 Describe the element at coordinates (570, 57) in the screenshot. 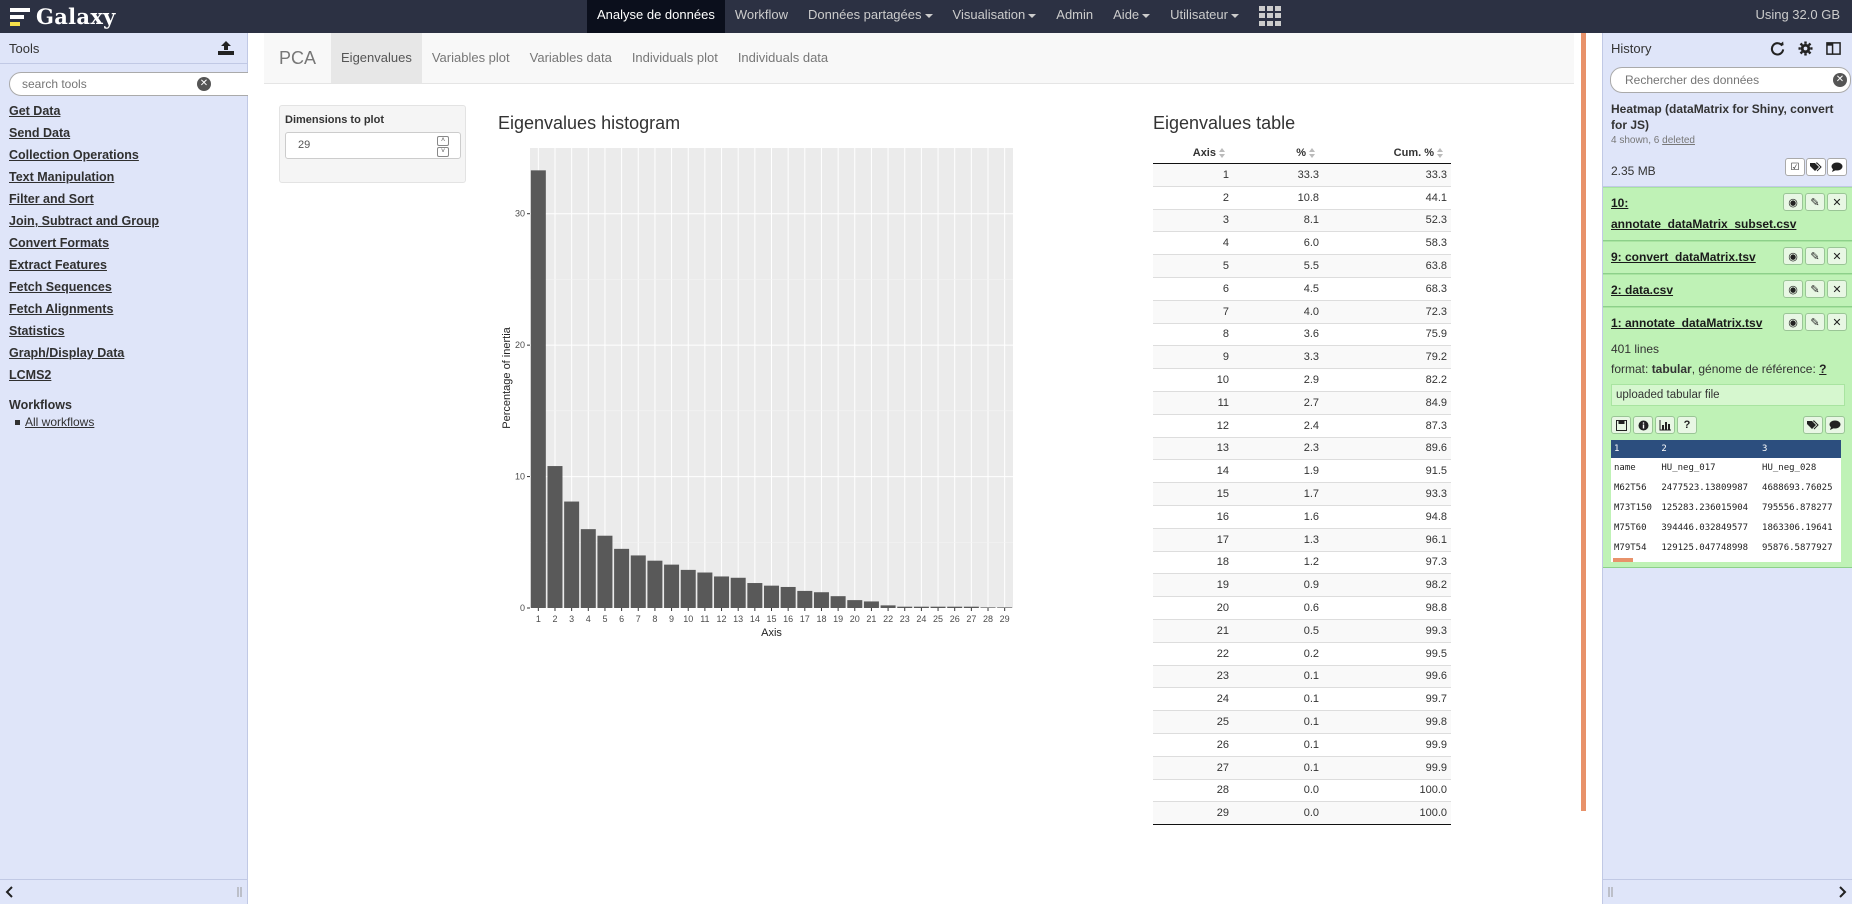

I see `tab-variables-data: Variables data` at that location.